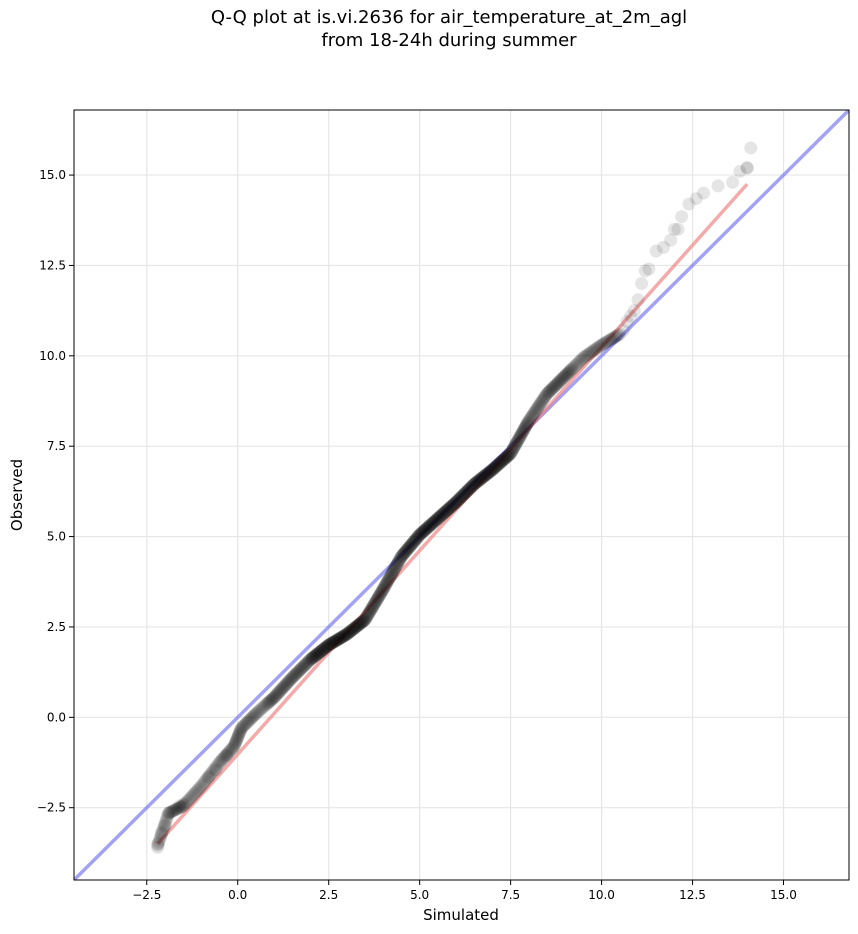  What do you see at coordinates (52, 175) in the screenshot?
I see `y-tick-label: 15.0` at bounding box center [52, 175].